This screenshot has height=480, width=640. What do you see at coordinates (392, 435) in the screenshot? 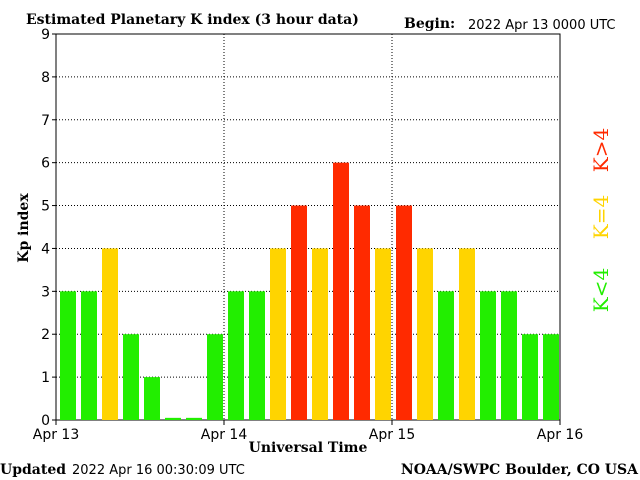
I see `x-tick-label: Apr 15` at bounding box center [392, 435].